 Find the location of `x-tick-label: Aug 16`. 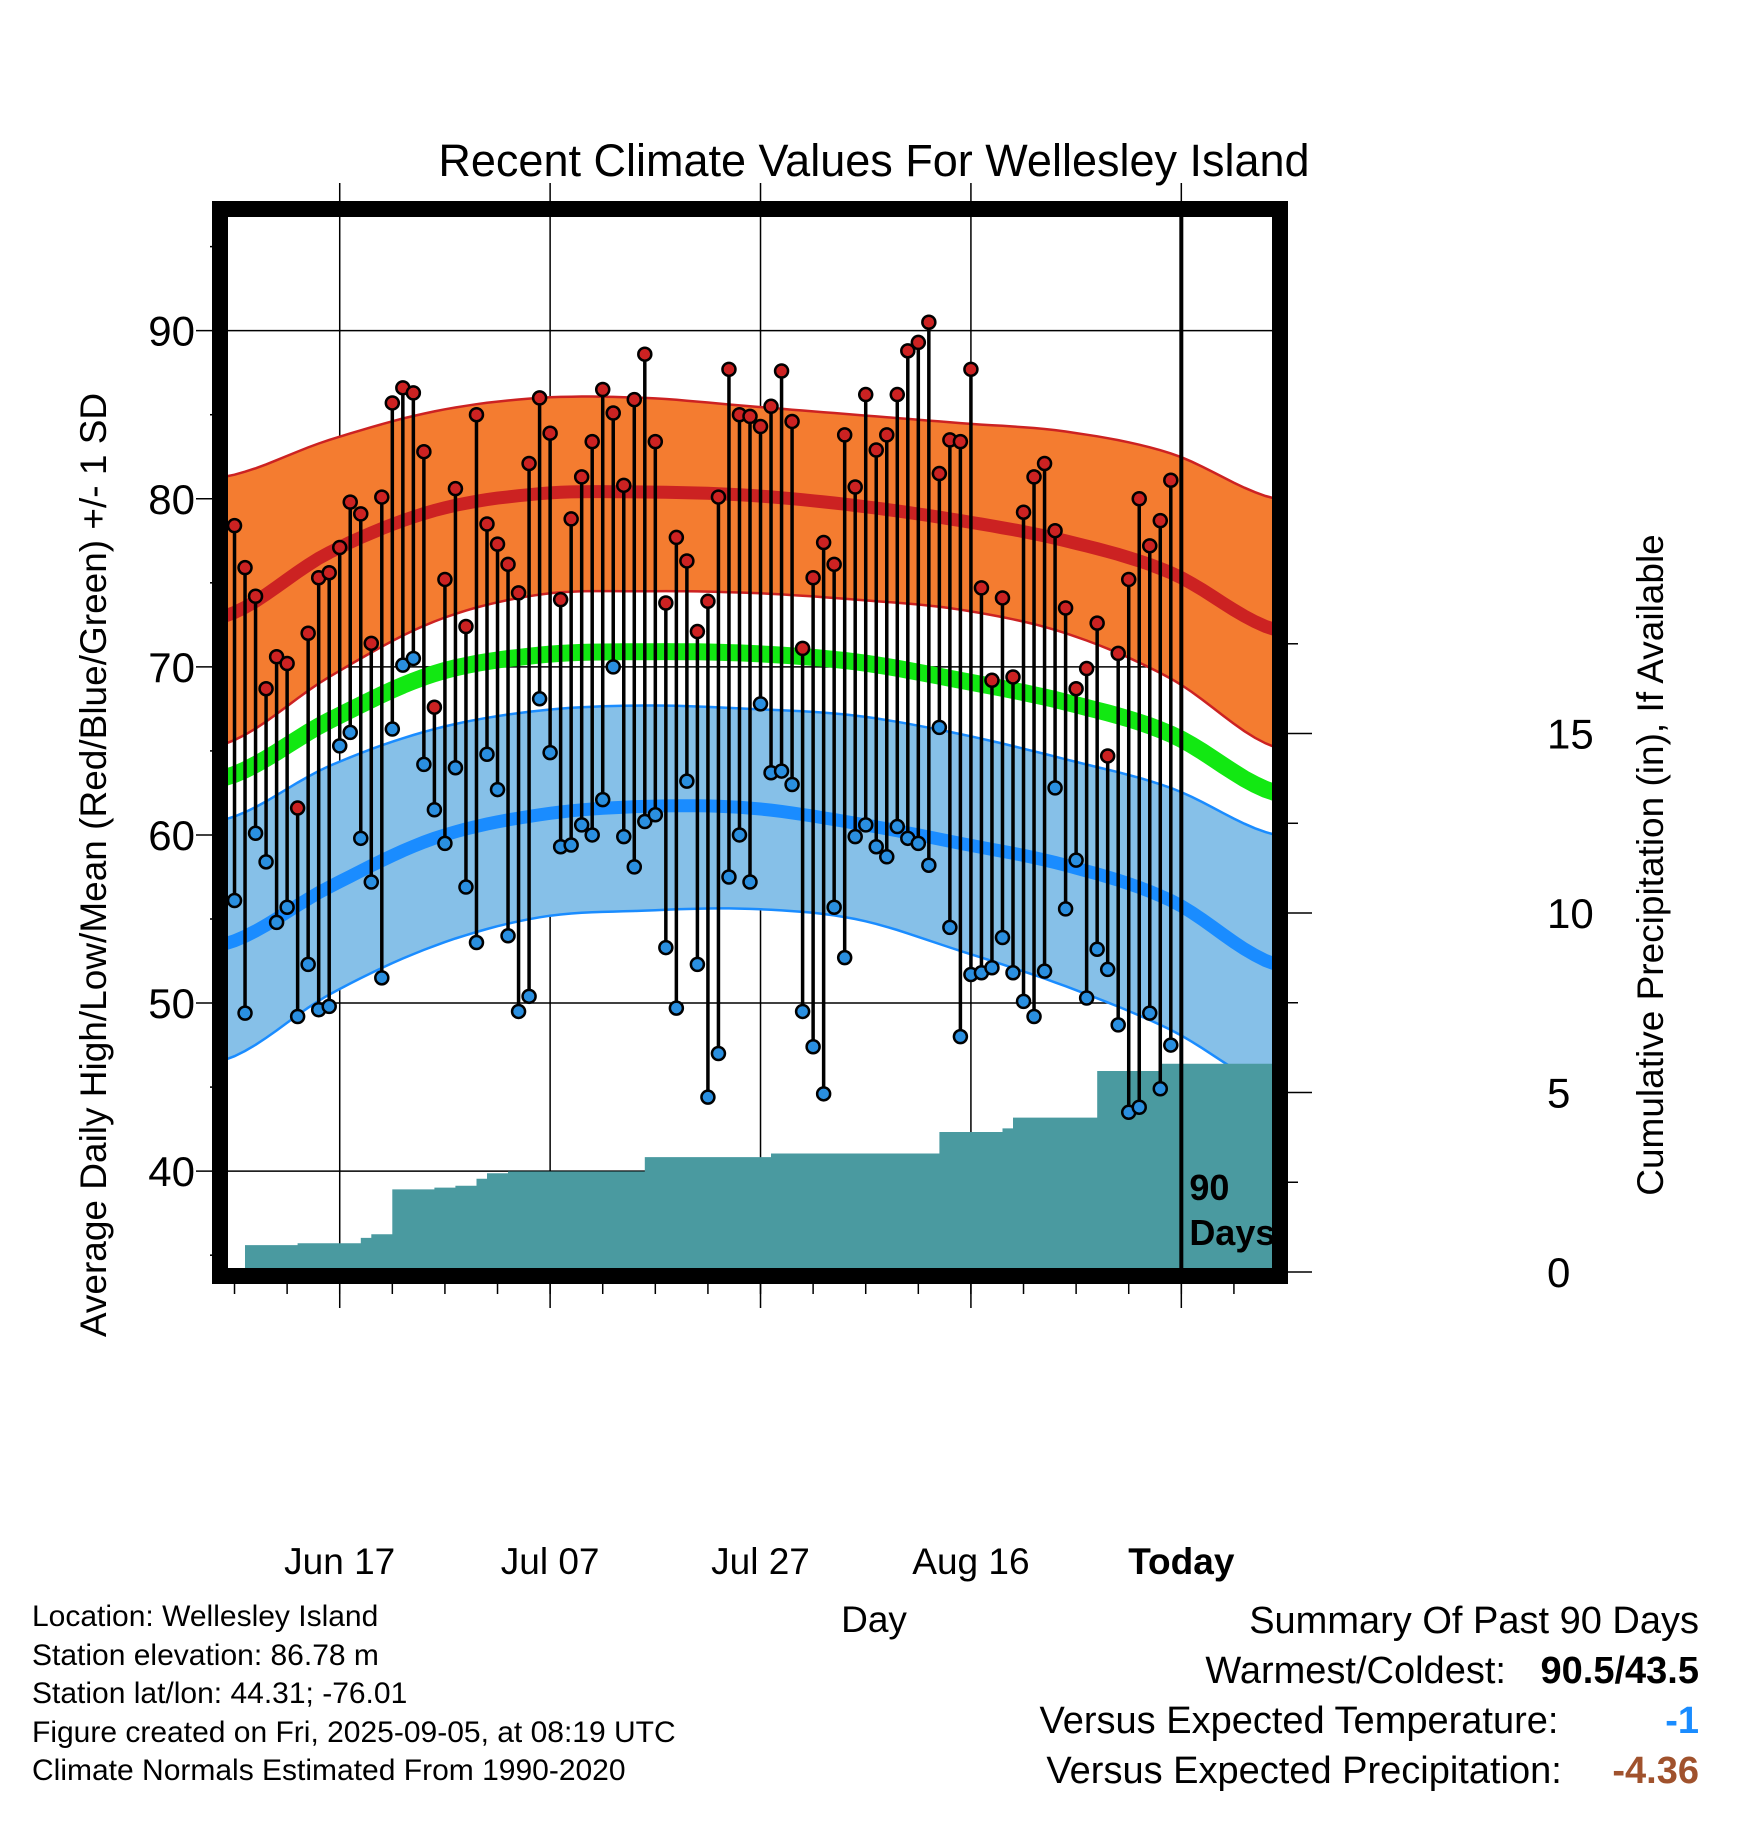

x-tick-label: Aug 16 is located at coordinates (970, 1561).